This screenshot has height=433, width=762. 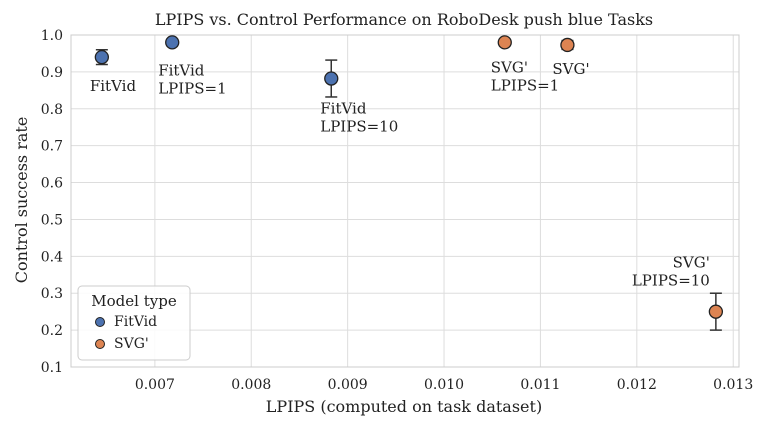 What do you see at coordinates (348, 385) in the screenshot?
I see `x-tick-label: 0.009` at bounding box center [348, 385].